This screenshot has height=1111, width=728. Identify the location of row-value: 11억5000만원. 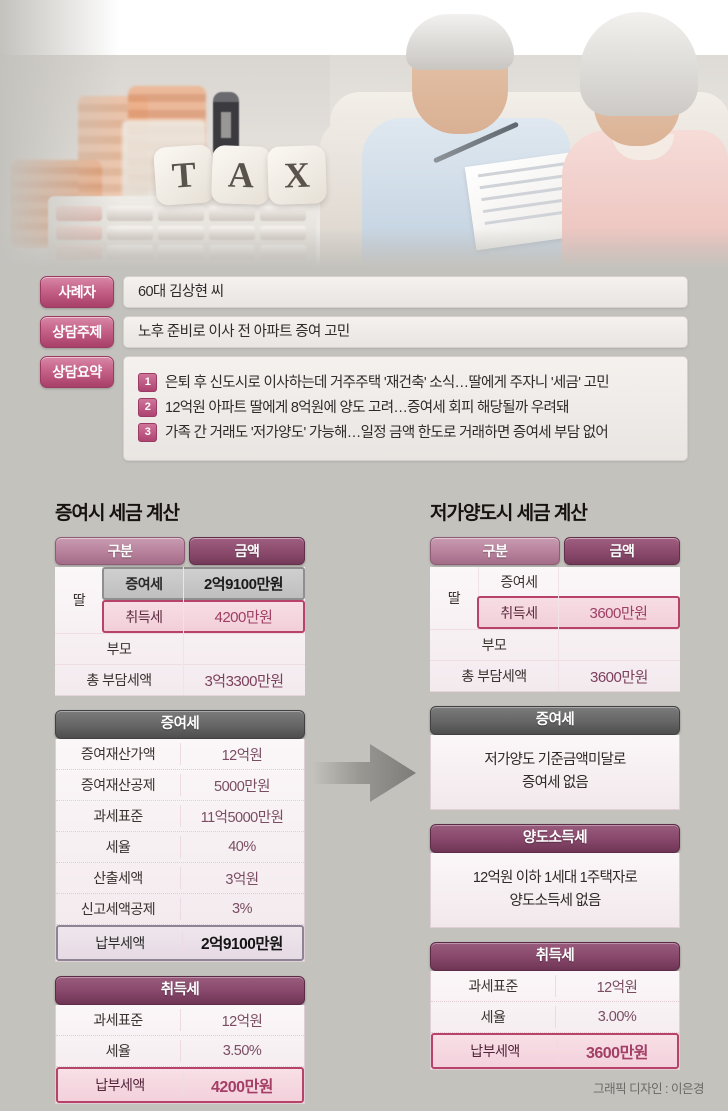
(242, 817).